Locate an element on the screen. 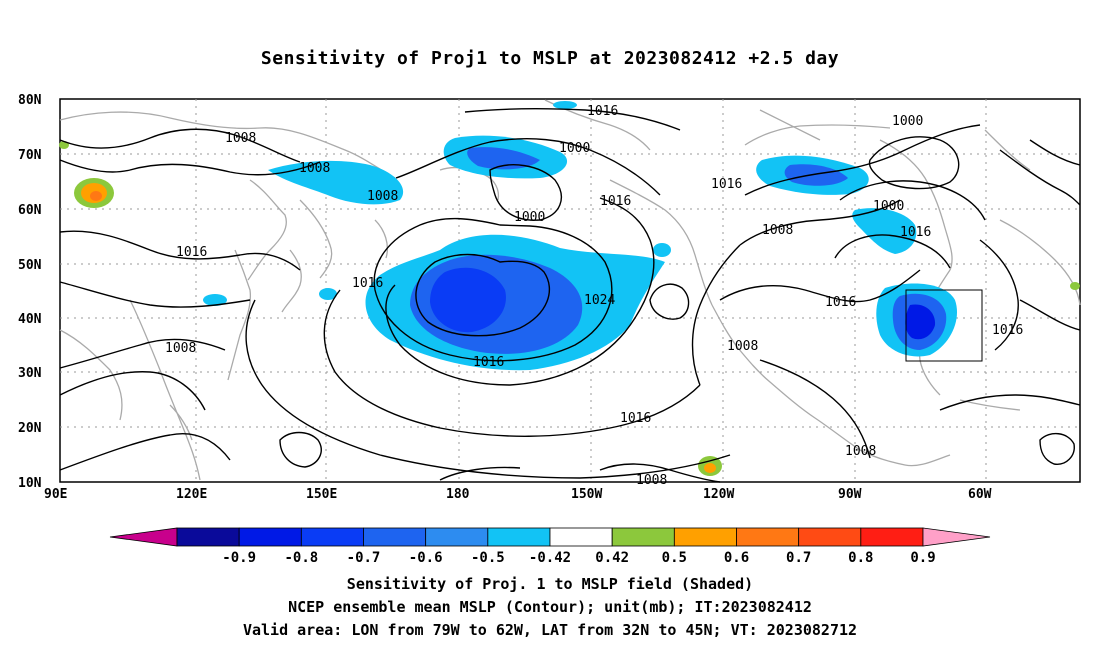 Image resolution: width=1100 pixels, height=650 pixels. lon-tick-label: 120W is located at coordinates (718, 494).